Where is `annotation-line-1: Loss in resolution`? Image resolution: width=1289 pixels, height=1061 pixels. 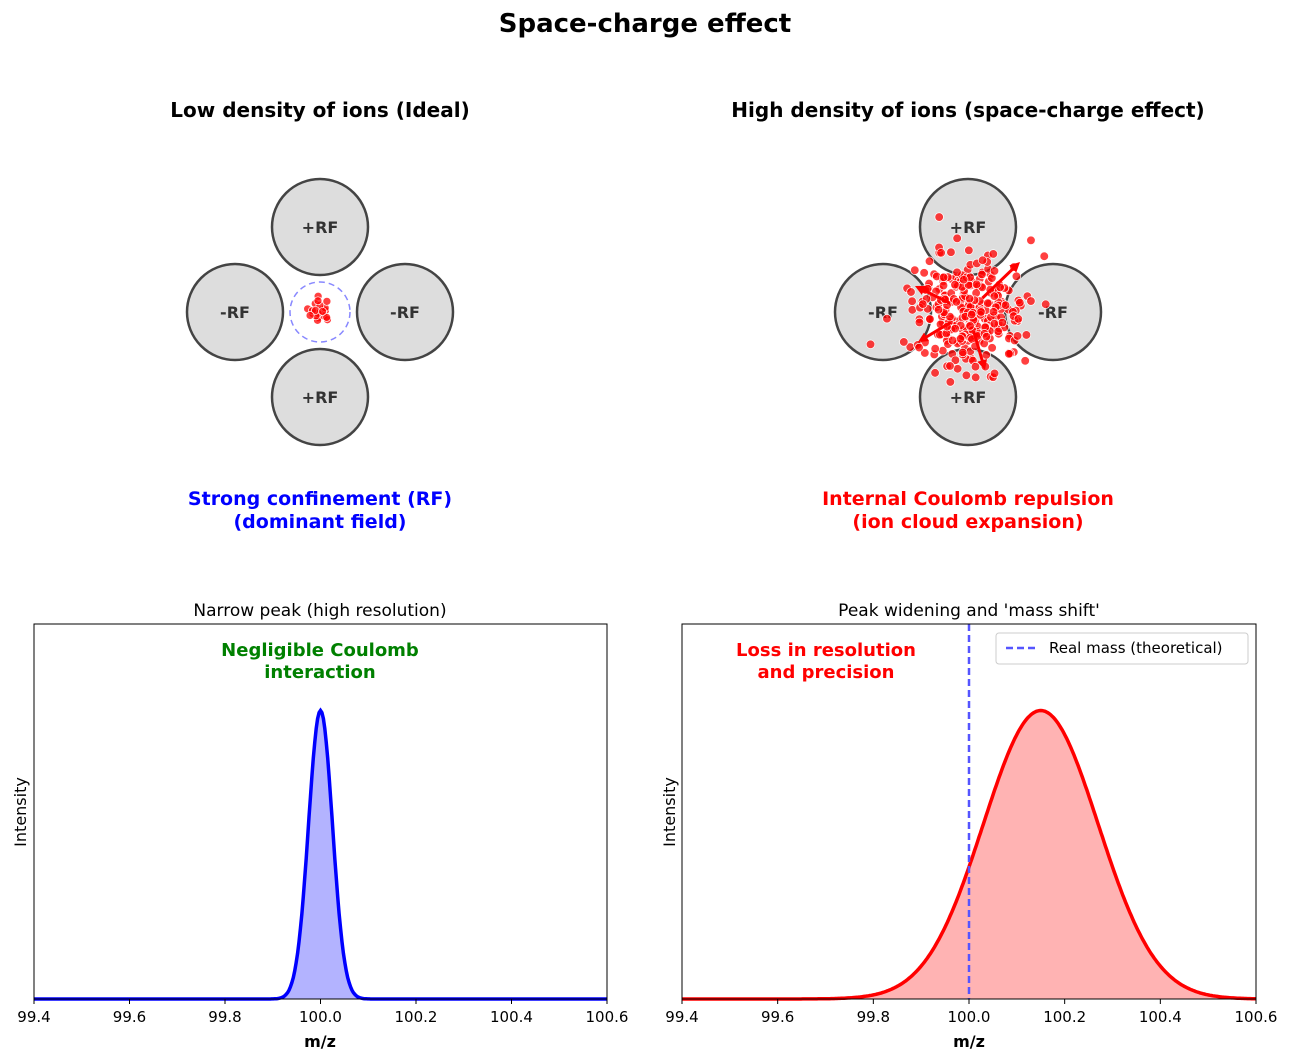
annotation-line-1: Loss in resolution is located at coordinates (826, 650).